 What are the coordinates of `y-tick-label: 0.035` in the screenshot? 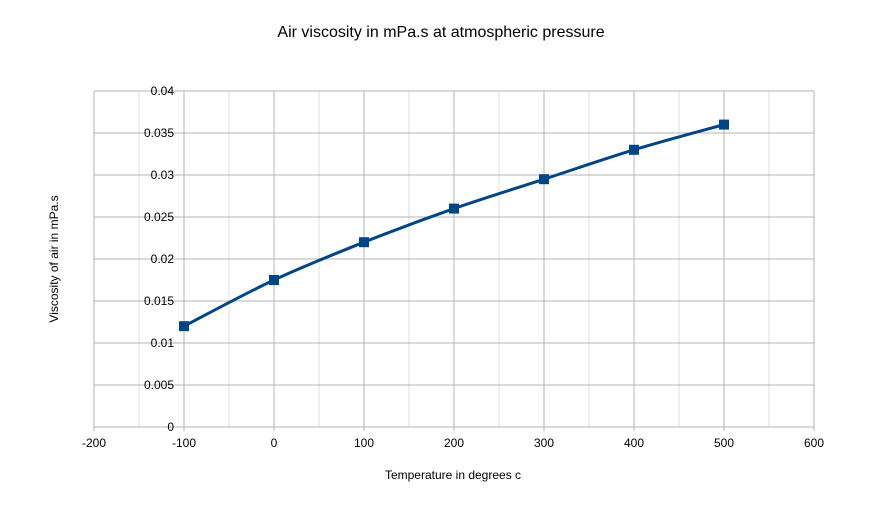 It's located at (159, 133).